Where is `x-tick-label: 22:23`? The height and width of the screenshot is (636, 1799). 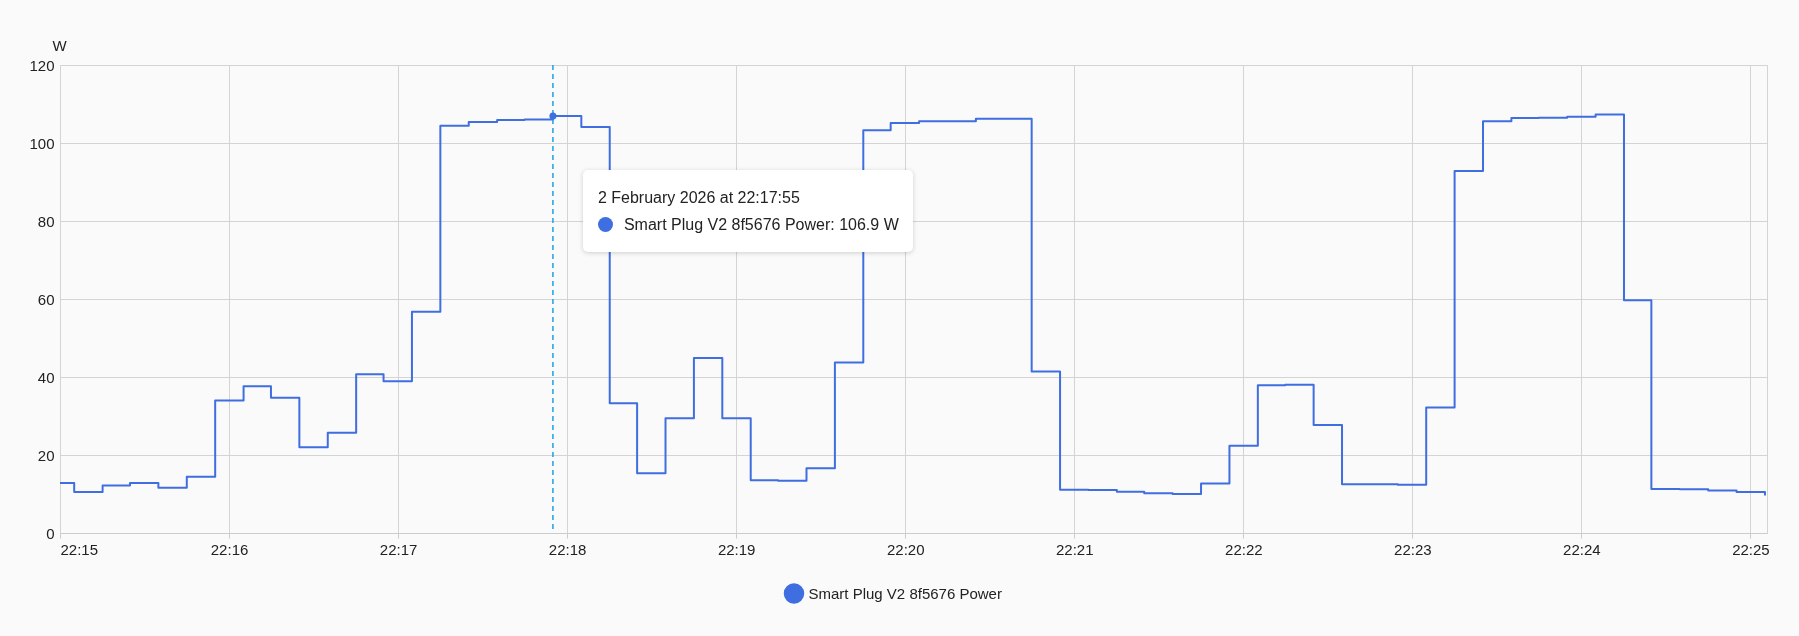 x-tick-label: 22:23 is located at coordinates (1413, 549).